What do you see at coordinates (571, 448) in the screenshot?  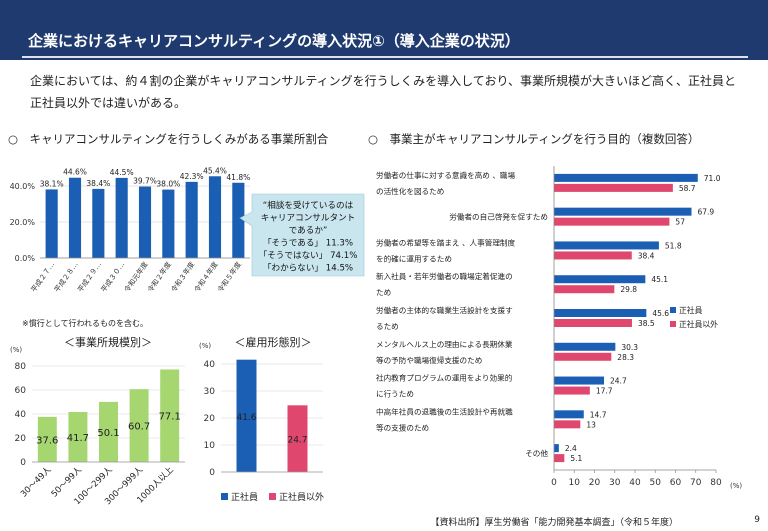 I see `data-label: 2.4` at bounding box center [571, 448].